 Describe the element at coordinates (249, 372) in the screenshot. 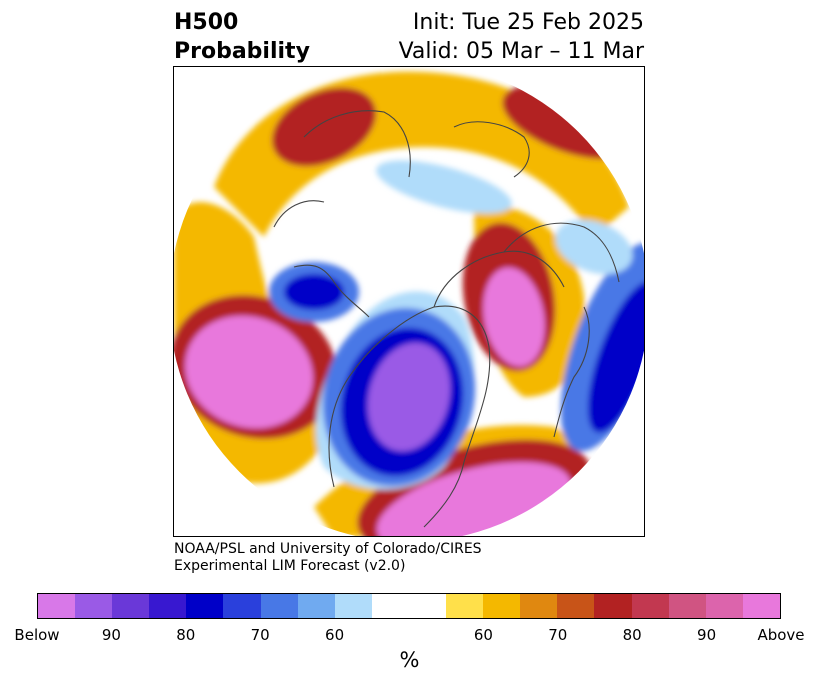

I see `above-center-pacific` at that location.